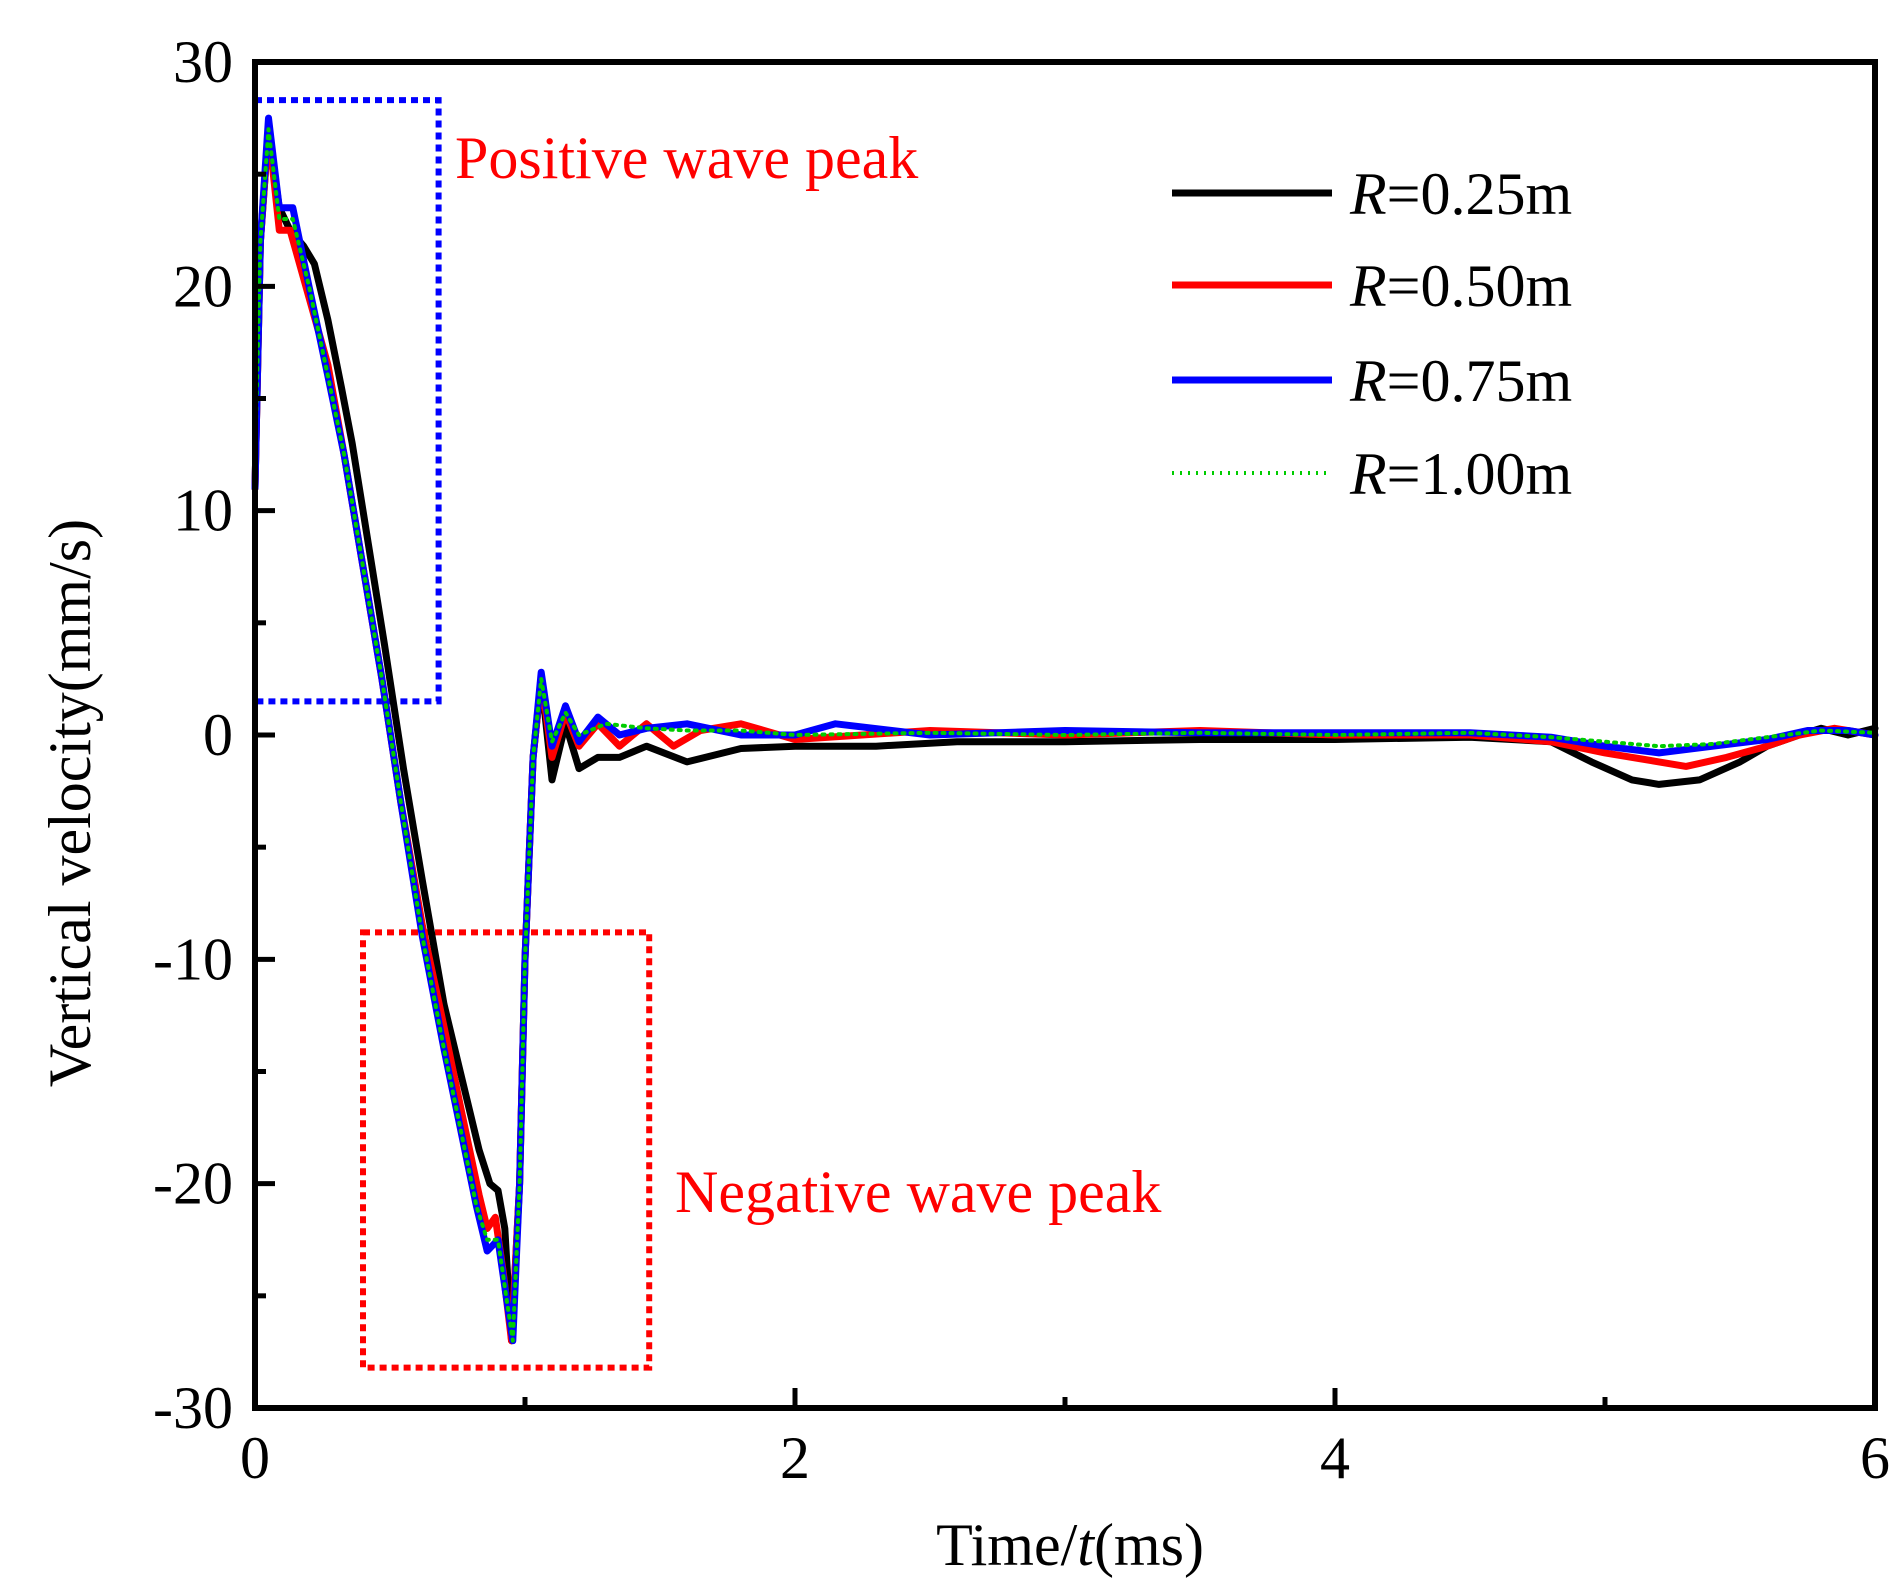 The image size is (1899, 1582). What do you see at coordinates (193, 1408) in the screenshot?
I see `y-tick-label: -30` at bounding box center [193, 1408].